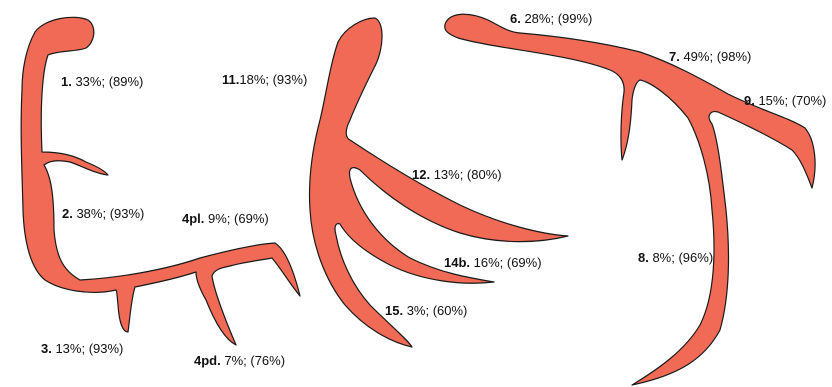 The width and height of the screenshot is (832, 387). Describe the element at coordinates (103, 213) in the screenshot. I see `label-segment-2: 2. 38%; (93%)` at that location.